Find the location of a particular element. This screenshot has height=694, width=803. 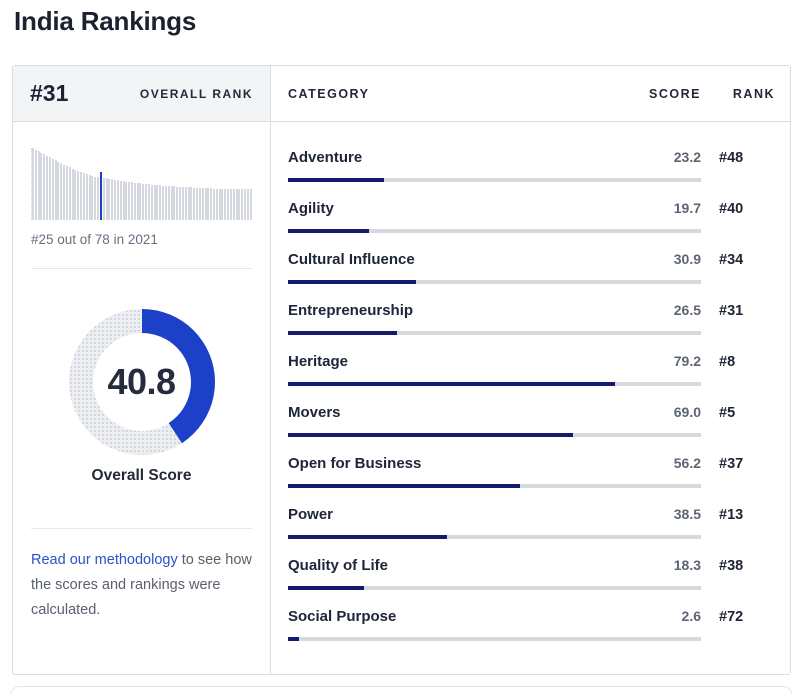

column-header-score: SCORE is located at coordinates (675, 93).